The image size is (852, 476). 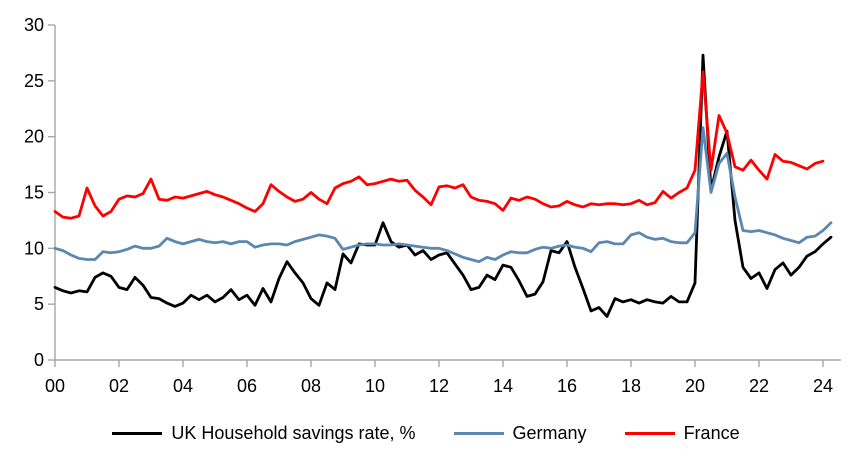 I want to click on legend-line-france-icon, so click(x=649, y=433).